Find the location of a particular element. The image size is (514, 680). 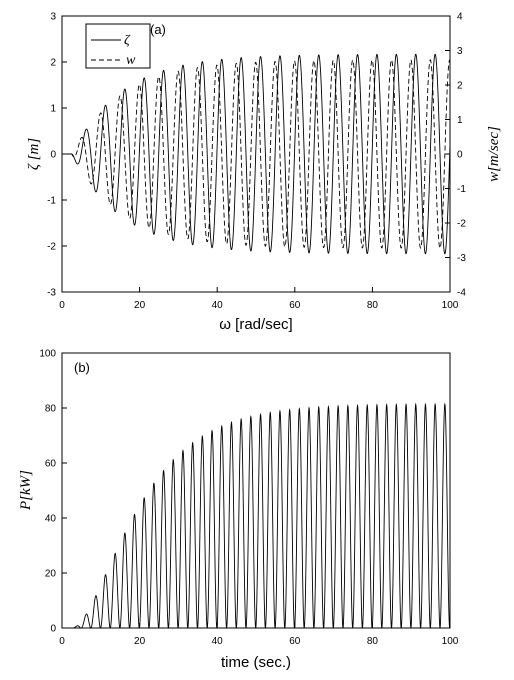

panel-b-x-tick-label: 80 is located at coordinates (373, 641).